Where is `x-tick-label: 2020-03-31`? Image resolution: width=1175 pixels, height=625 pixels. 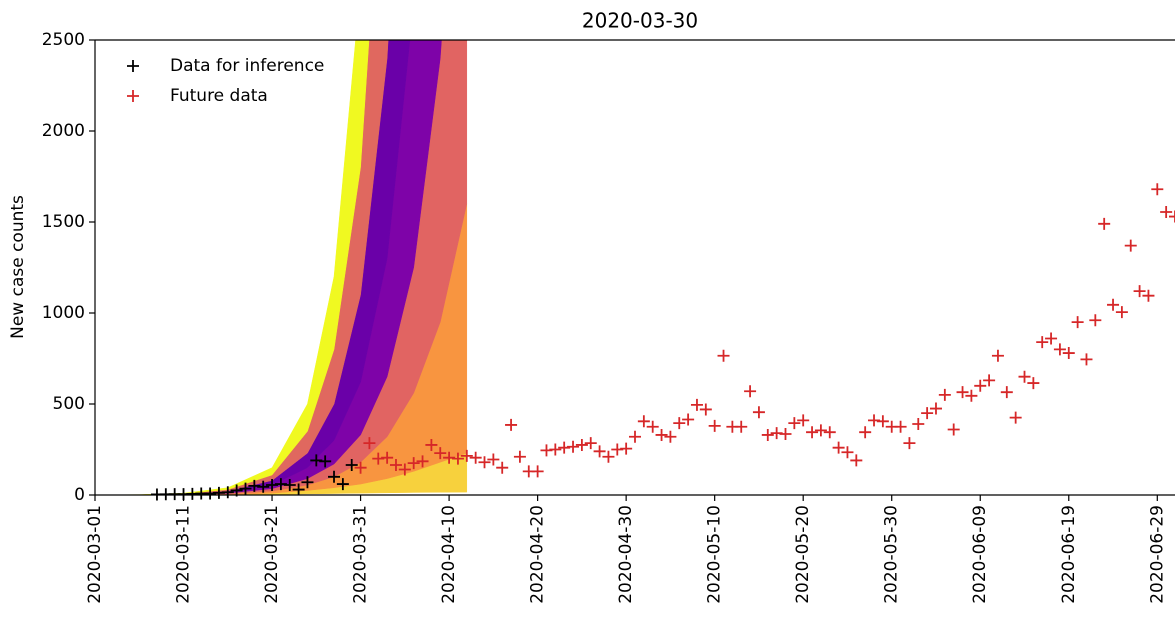
x-tick-label: 2020-03-31 is located at coordinates (361, 554).